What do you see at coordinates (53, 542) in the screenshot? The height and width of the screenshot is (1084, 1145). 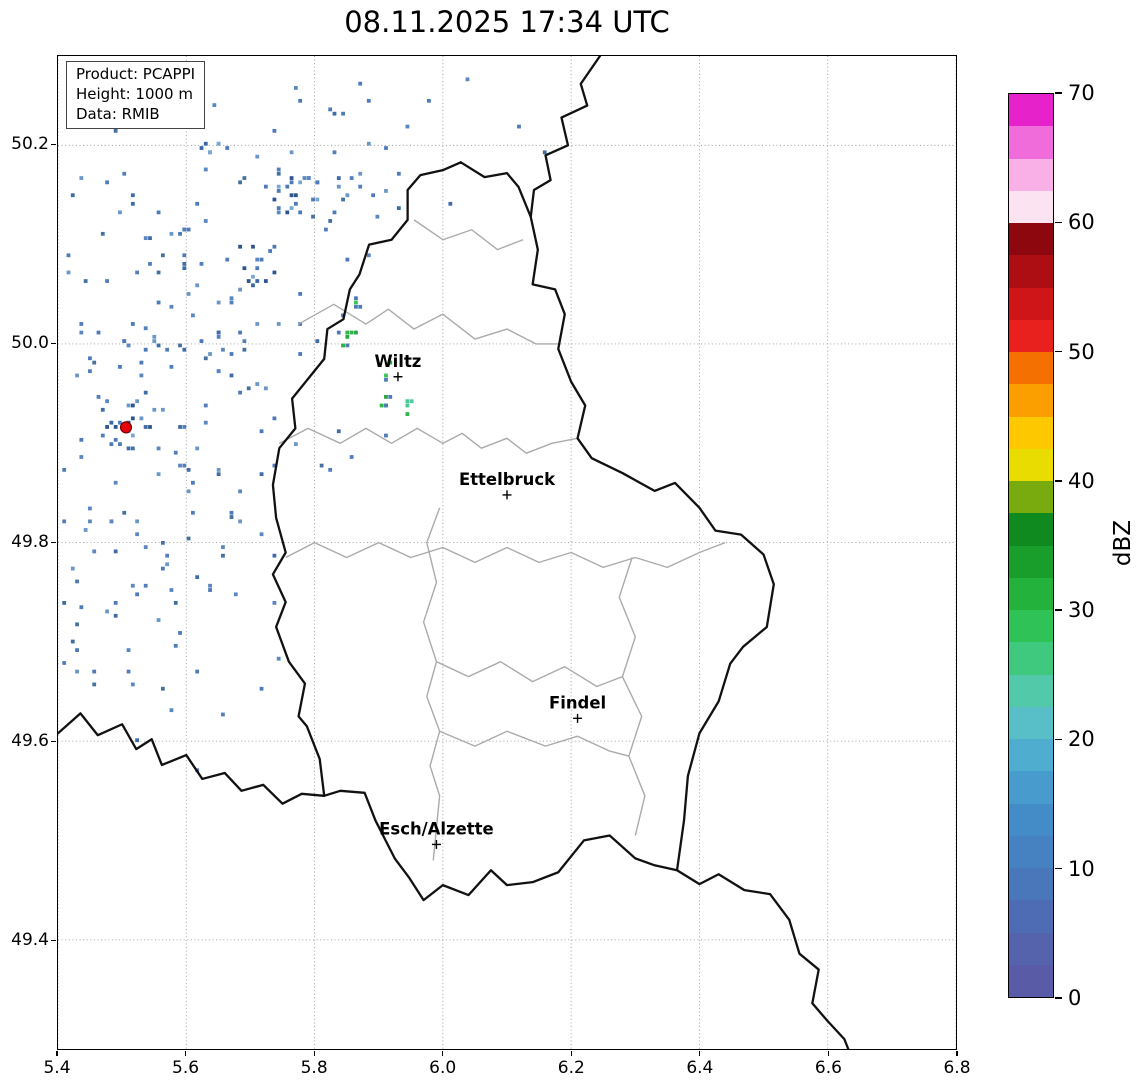 I see `y-tick-mark` at bounding box center [53, 542].